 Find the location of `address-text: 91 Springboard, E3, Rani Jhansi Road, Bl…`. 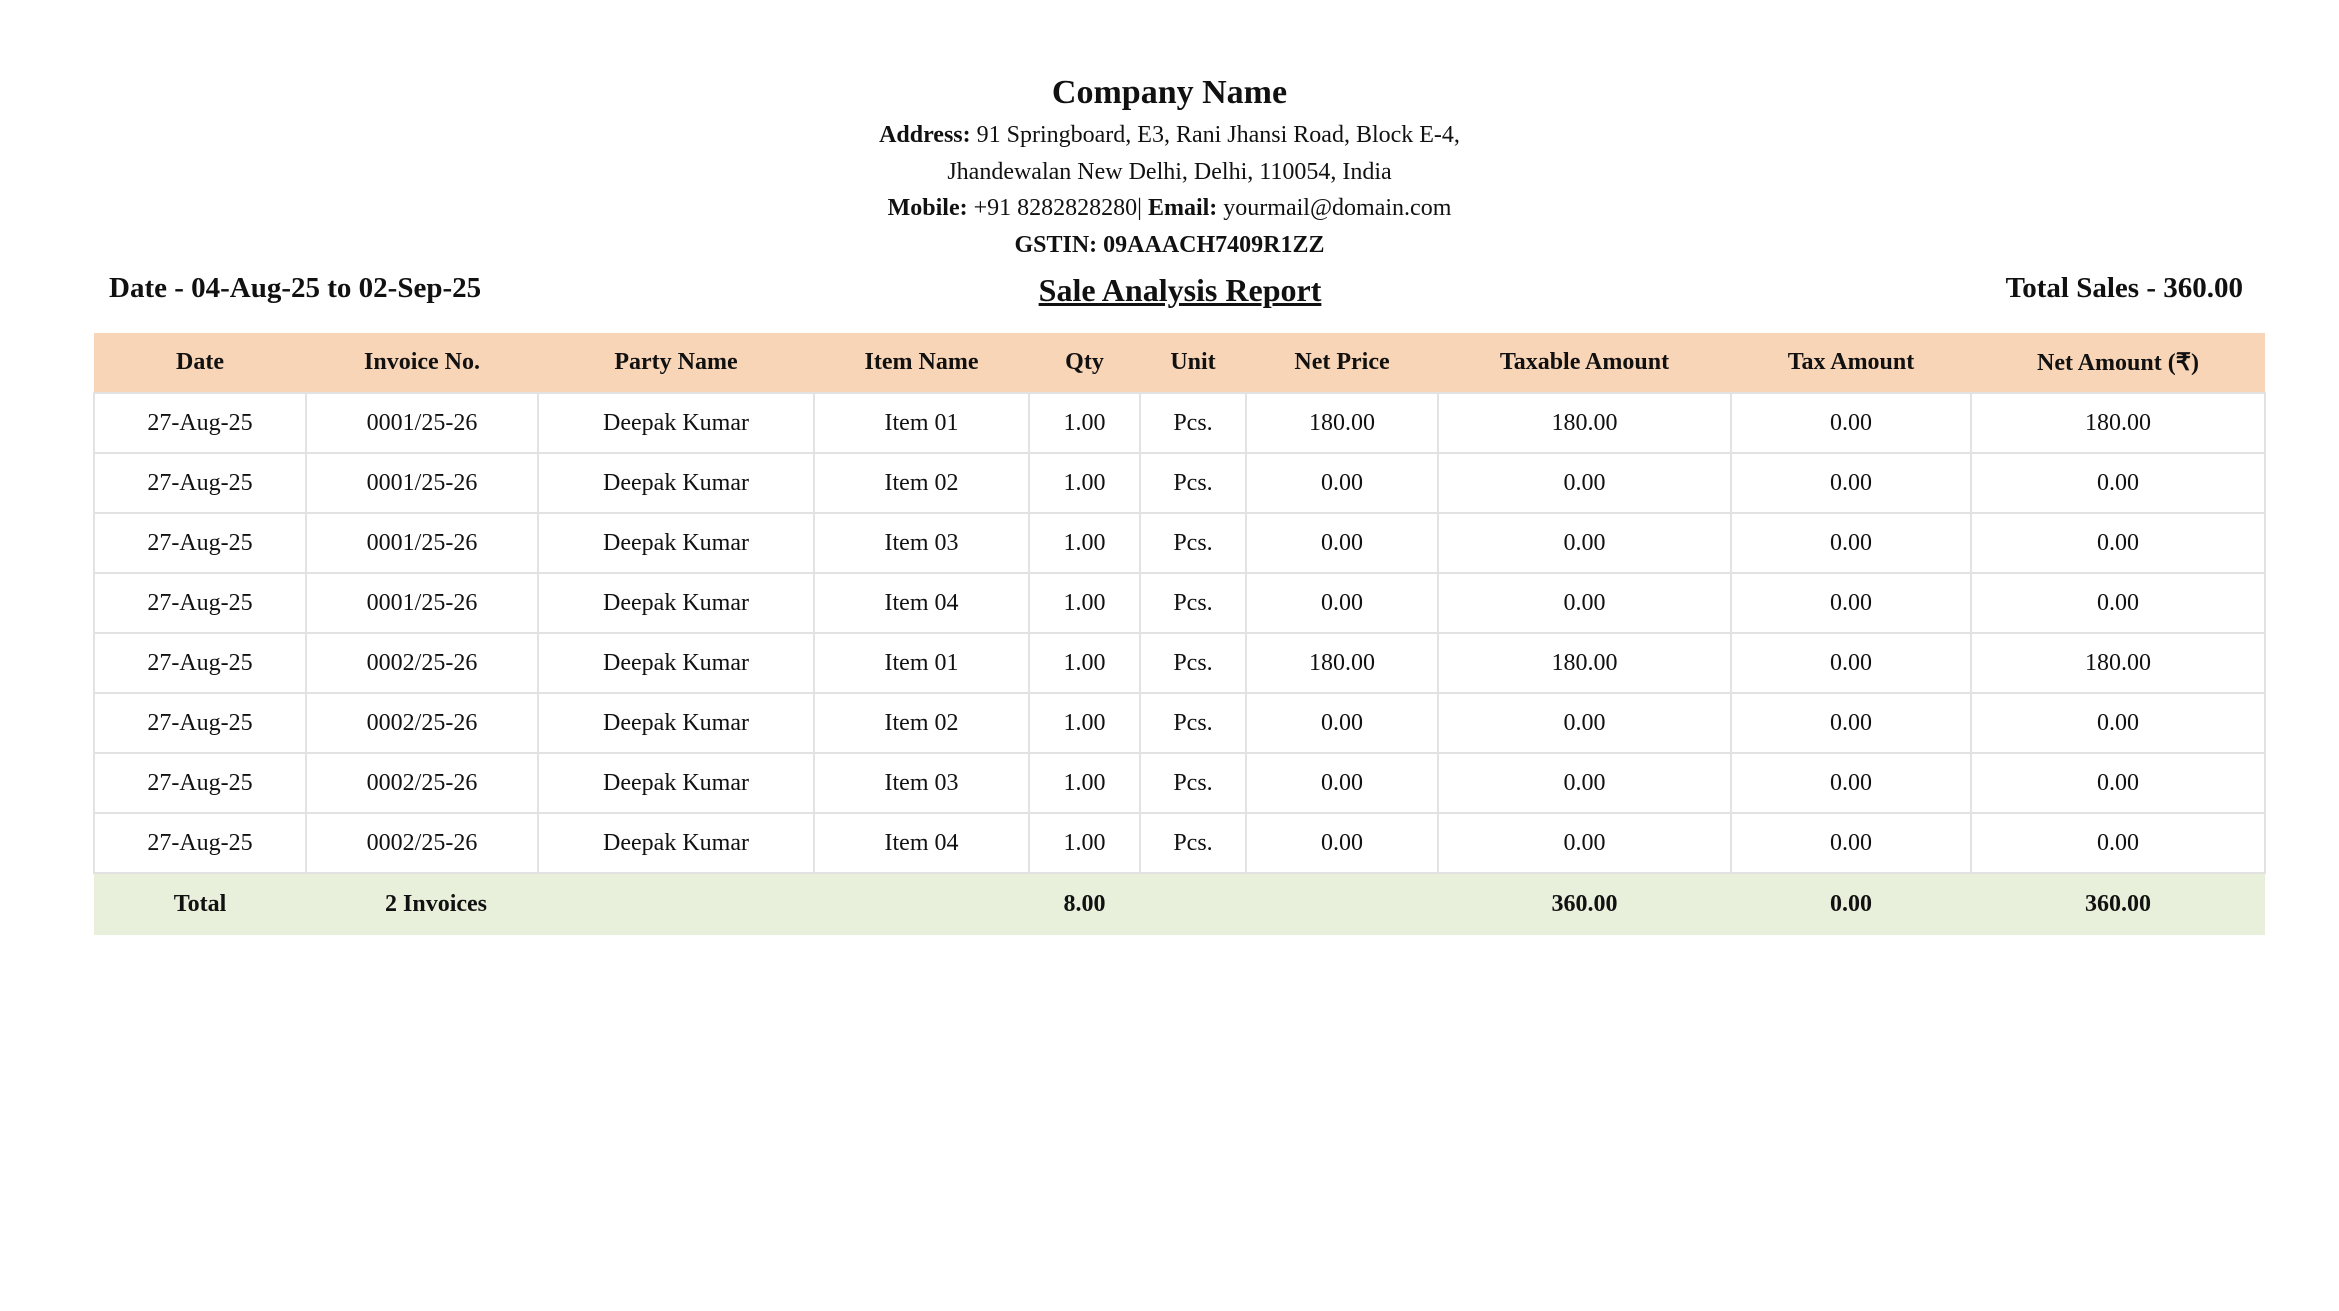

address-text: 91 Springboard, E3, Rani Jhansi Road, Bl… is located at coordinates (1218, 135).